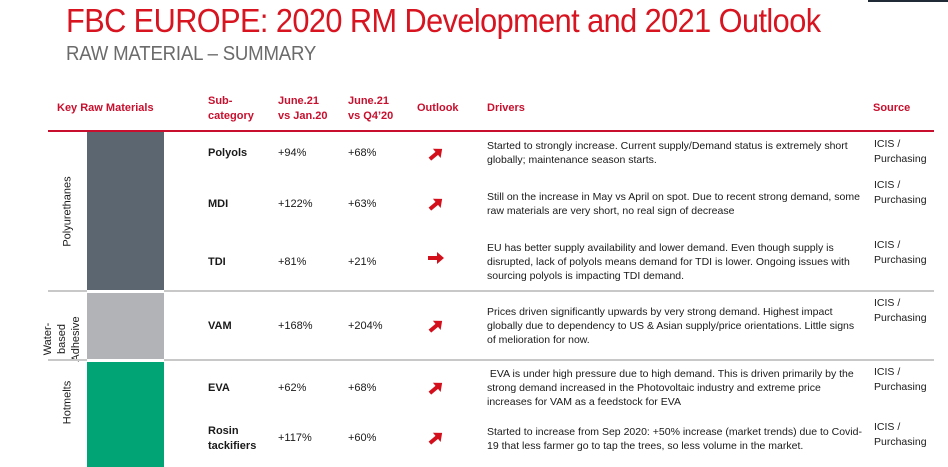 This screenshot has height=467, width=948. Describe the element at coordinates (231, 109) in the screenshot. I see `col-header-subcategory: Sub- category` at that location.